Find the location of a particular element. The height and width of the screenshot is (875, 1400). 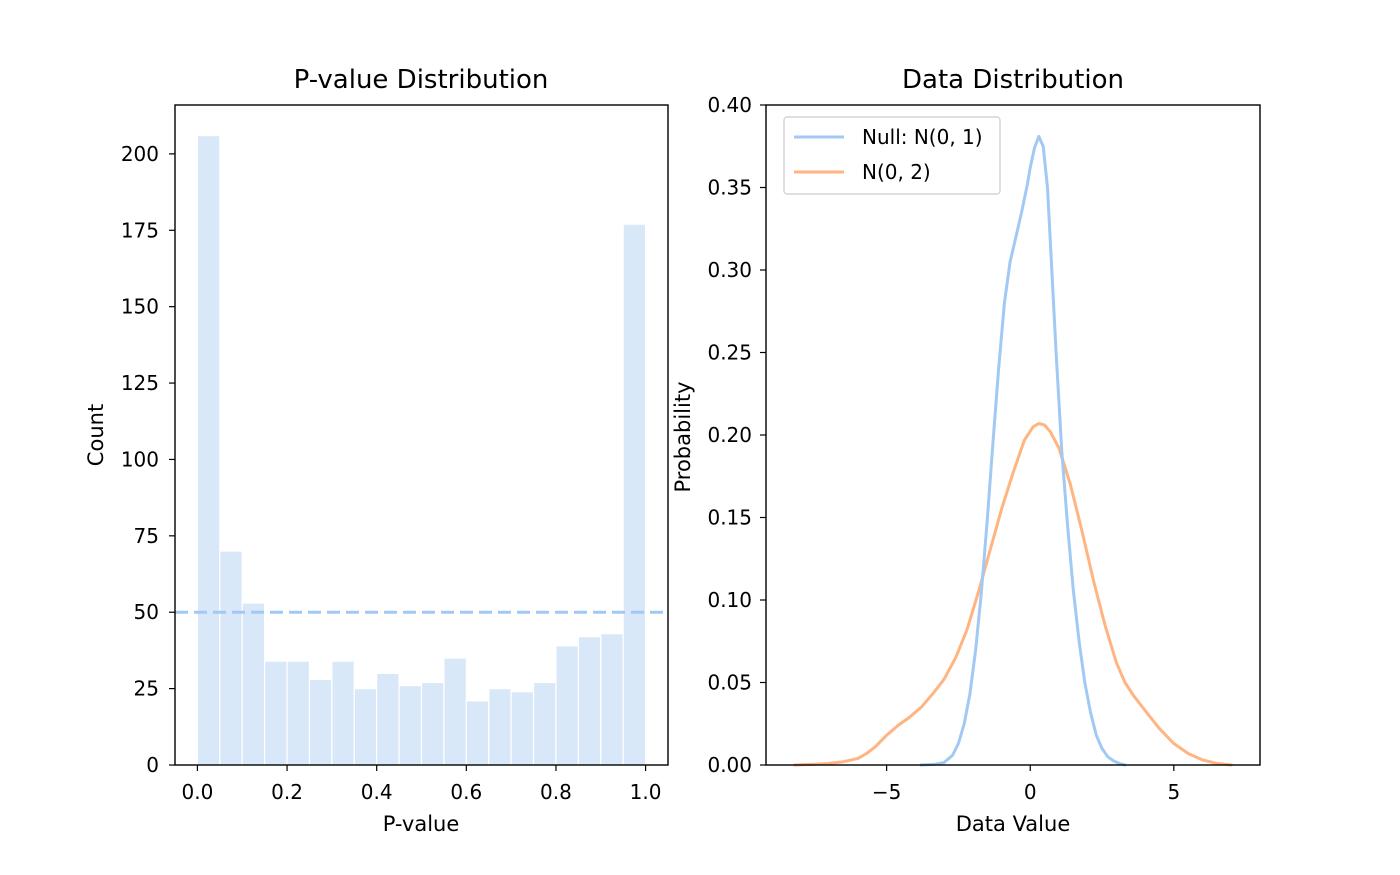

y-tick-label: 0.15 is located at coordinates (729, 518).